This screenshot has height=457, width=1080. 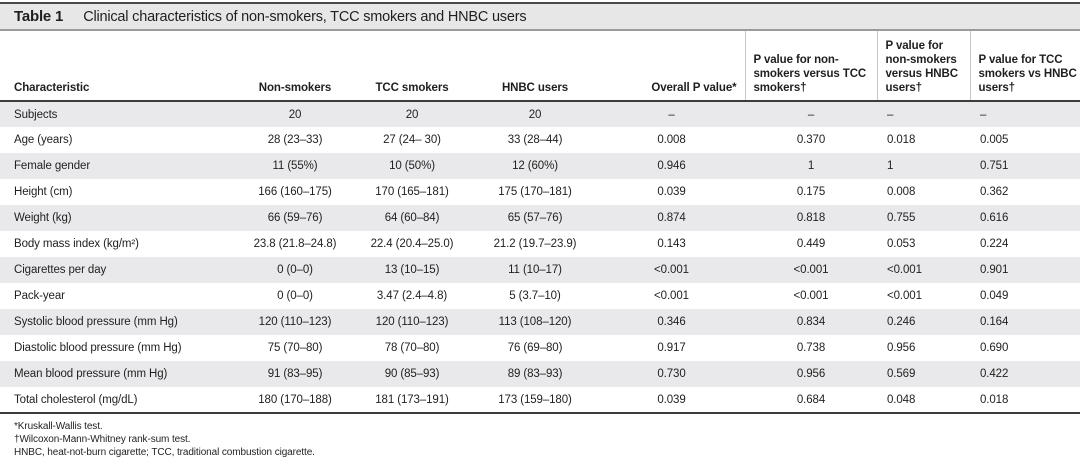 What do you see at coordinates (994, 166) in the screenshot?
I see `table-cell: 0.751` at bounding box center [994, 166].